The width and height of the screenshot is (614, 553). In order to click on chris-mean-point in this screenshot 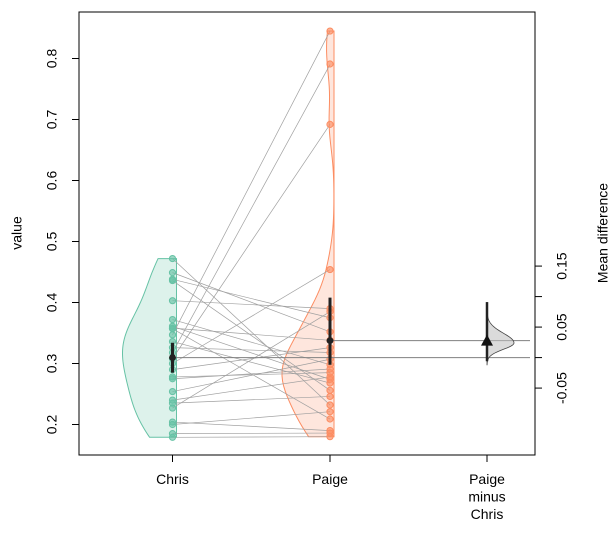, I will do `click(172, 357)`.